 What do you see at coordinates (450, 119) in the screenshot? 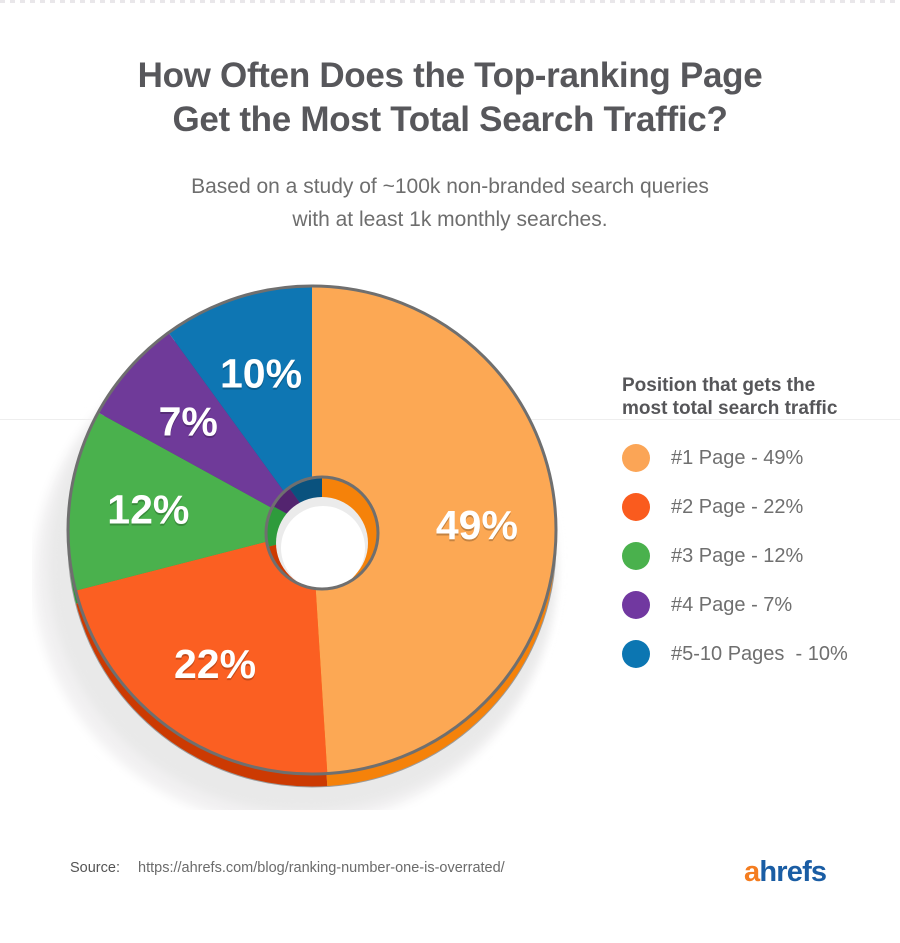
I see `page-title-line2: Get the Most Total Search Traffic?` at bounding box center [450, 119].